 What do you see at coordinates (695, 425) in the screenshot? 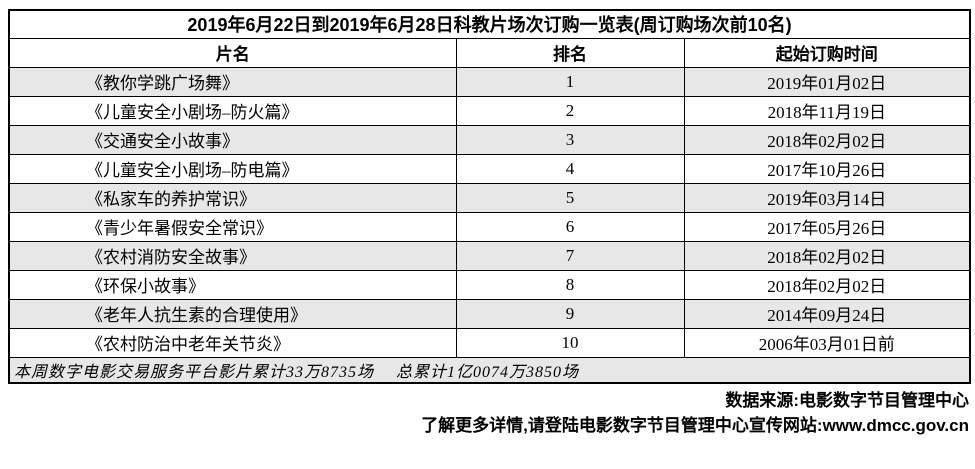
I see `more-info-line: 了解更多详情,请登陆电影数字节目管理中心宣传网站:www.dmcc.gov.cn` at bounding box center [695, 425].